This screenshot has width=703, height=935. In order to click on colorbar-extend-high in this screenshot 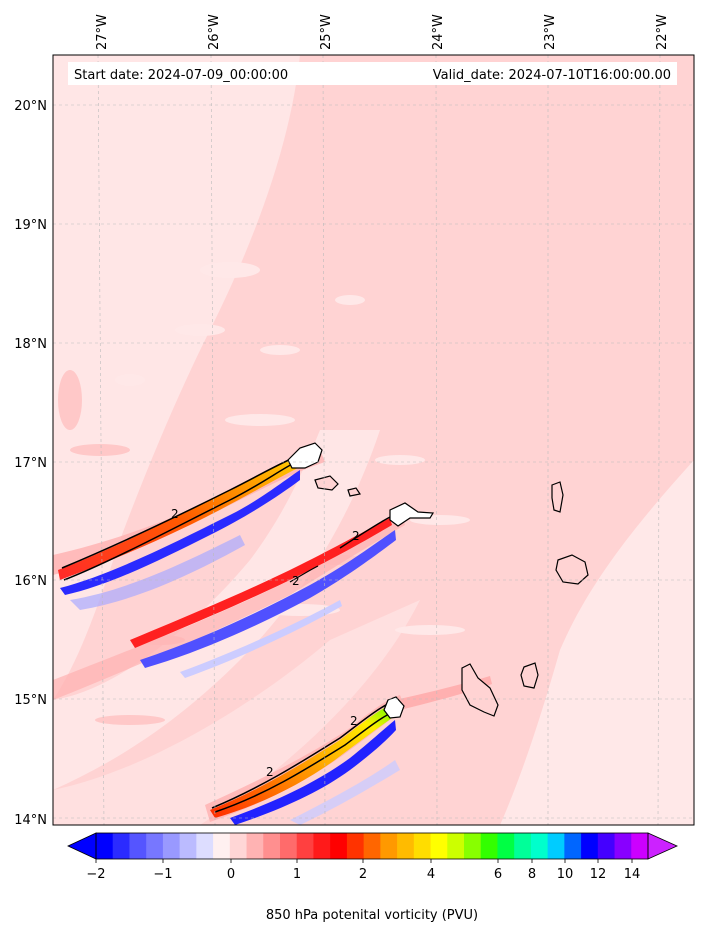, I will do `click(662, 846)`.